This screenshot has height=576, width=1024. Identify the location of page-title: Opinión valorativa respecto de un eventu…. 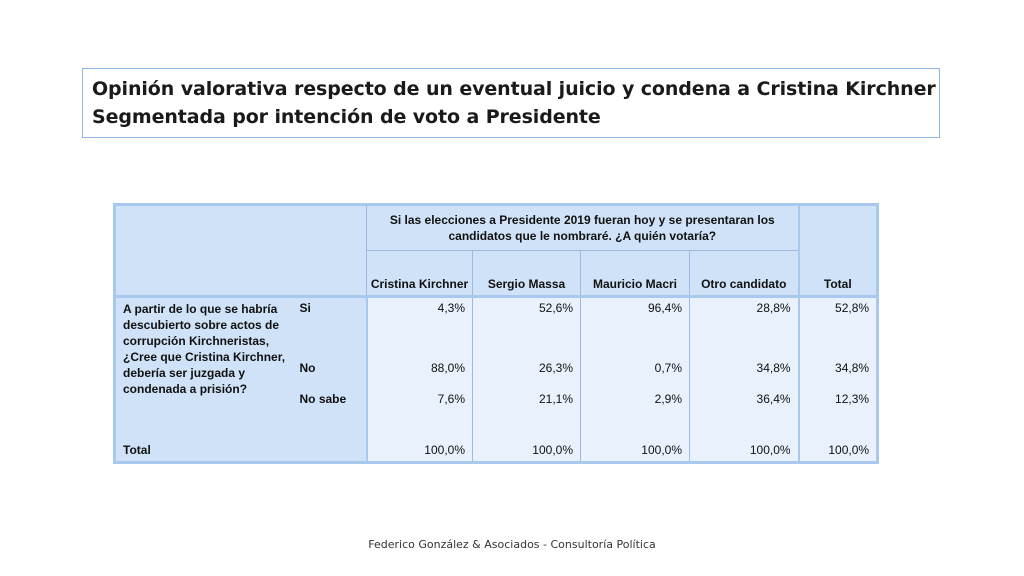
(514, 89).